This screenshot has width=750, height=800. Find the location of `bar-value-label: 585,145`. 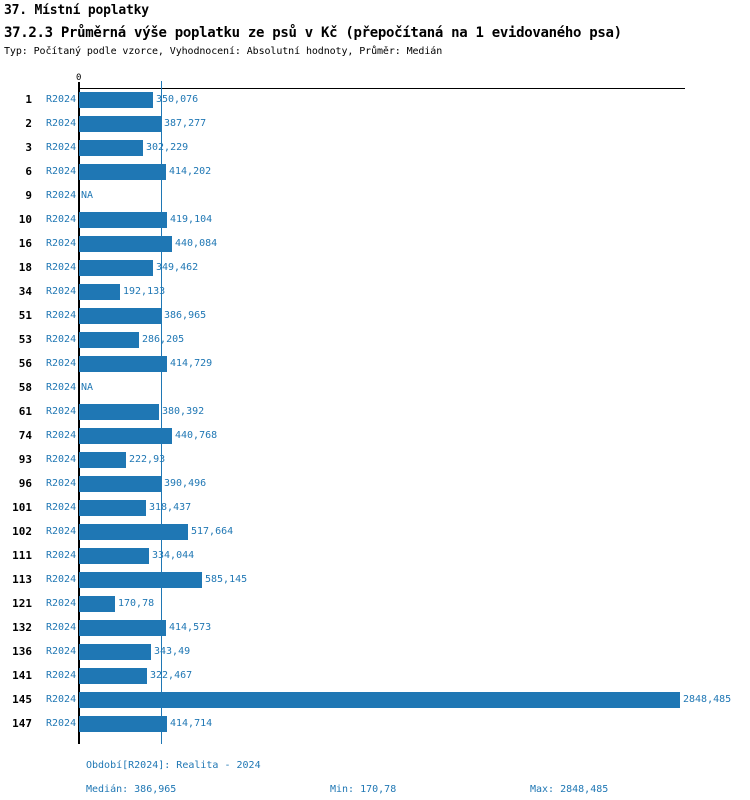

bar-value-label: 585,145 is located at coordinates (226, 579).